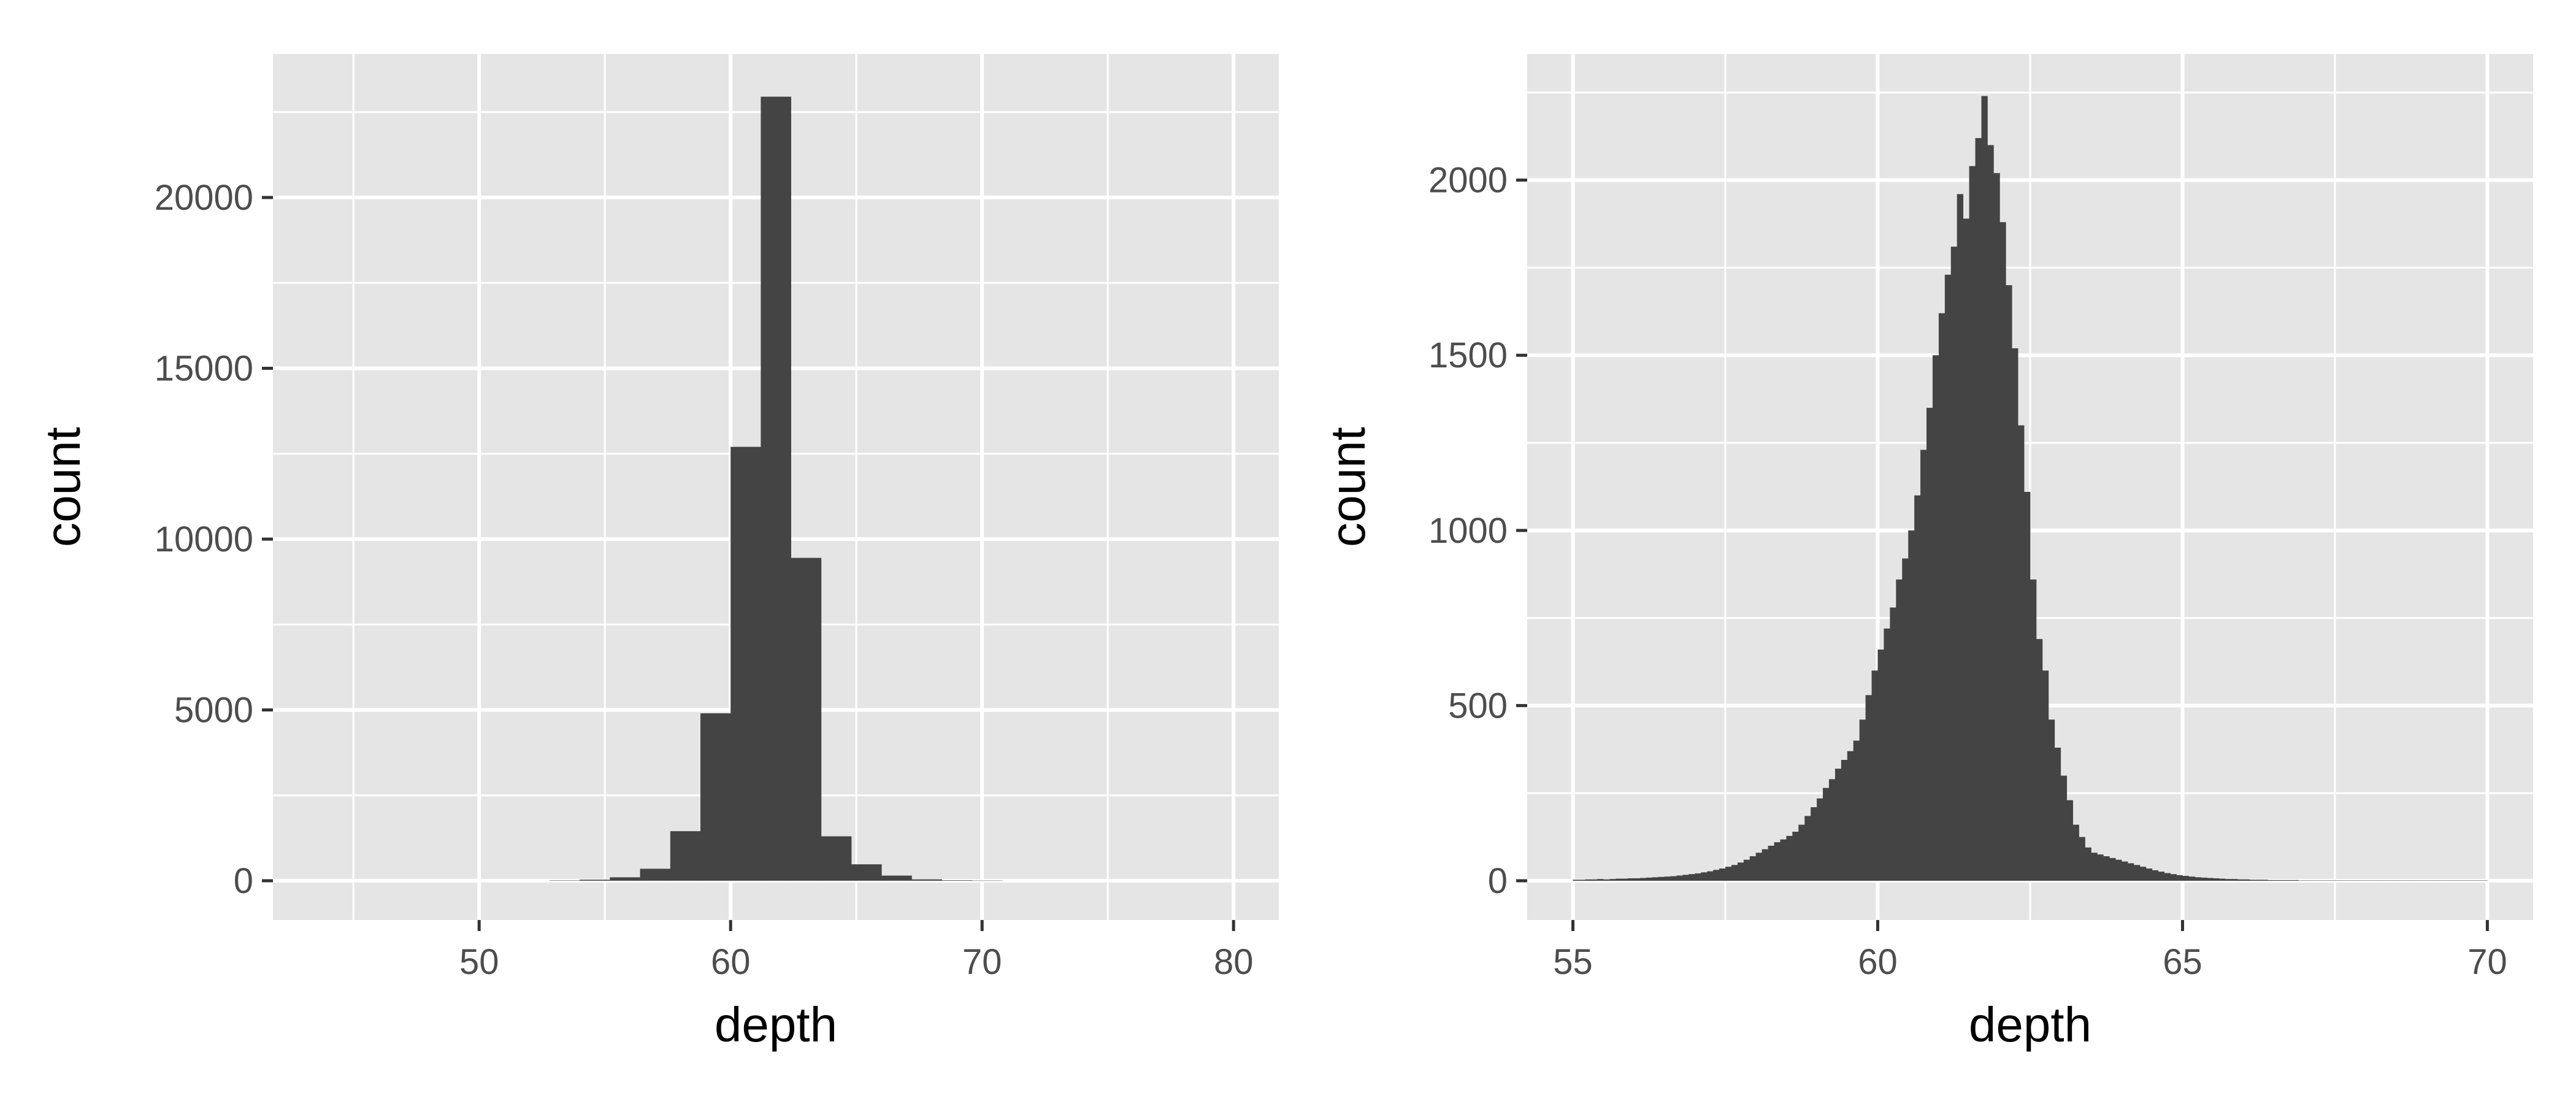  I want to click on y-tick-label: 1000, so click(1468, 531).